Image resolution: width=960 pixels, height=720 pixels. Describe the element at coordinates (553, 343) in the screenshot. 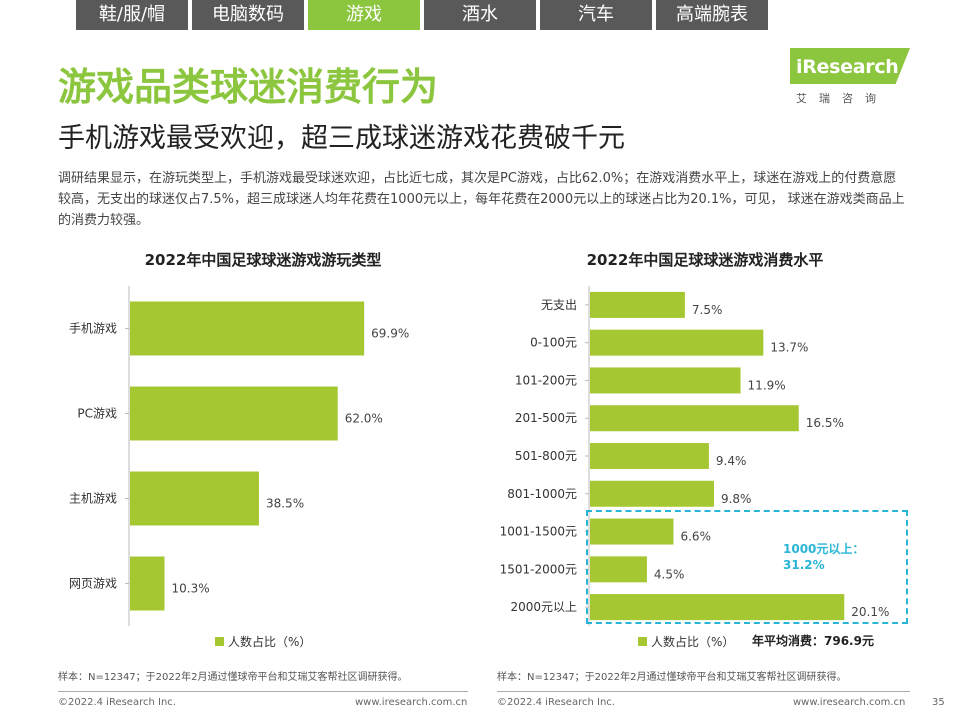

I see `right-category-label-1: 0-100元` at that location.